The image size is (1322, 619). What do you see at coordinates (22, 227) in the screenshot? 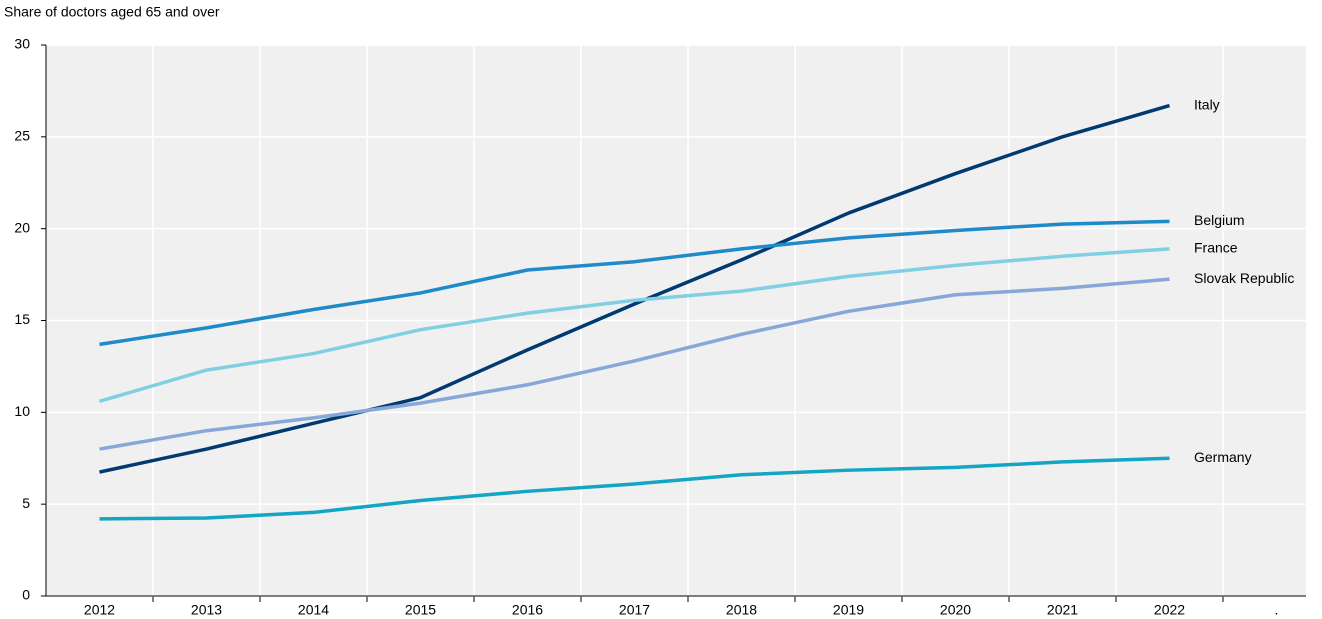
I see `y-tick-label: 20` at bounding box center [22, 227].